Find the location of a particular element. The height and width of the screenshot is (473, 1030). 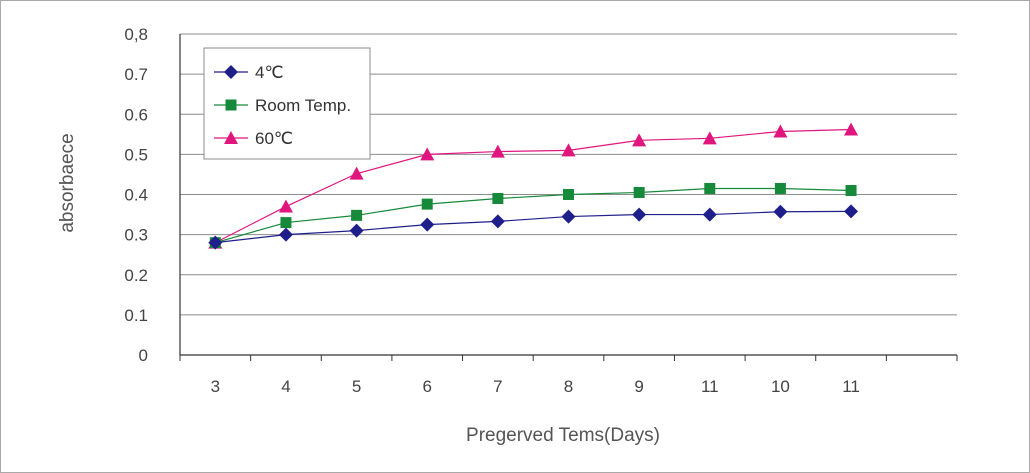

y-axis-title: absorbaece is located at coordinates (67, 182).